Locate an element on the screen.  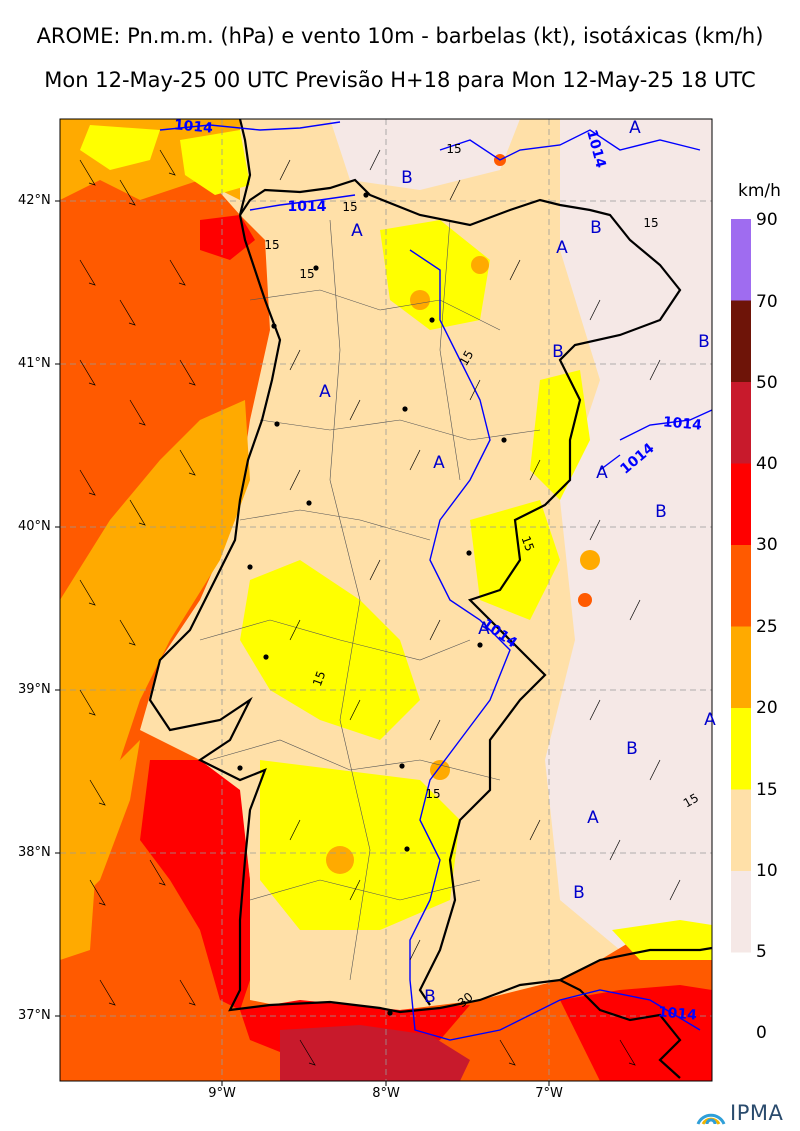
colorbar-tick: 5 is located at coordinates (761, 952).